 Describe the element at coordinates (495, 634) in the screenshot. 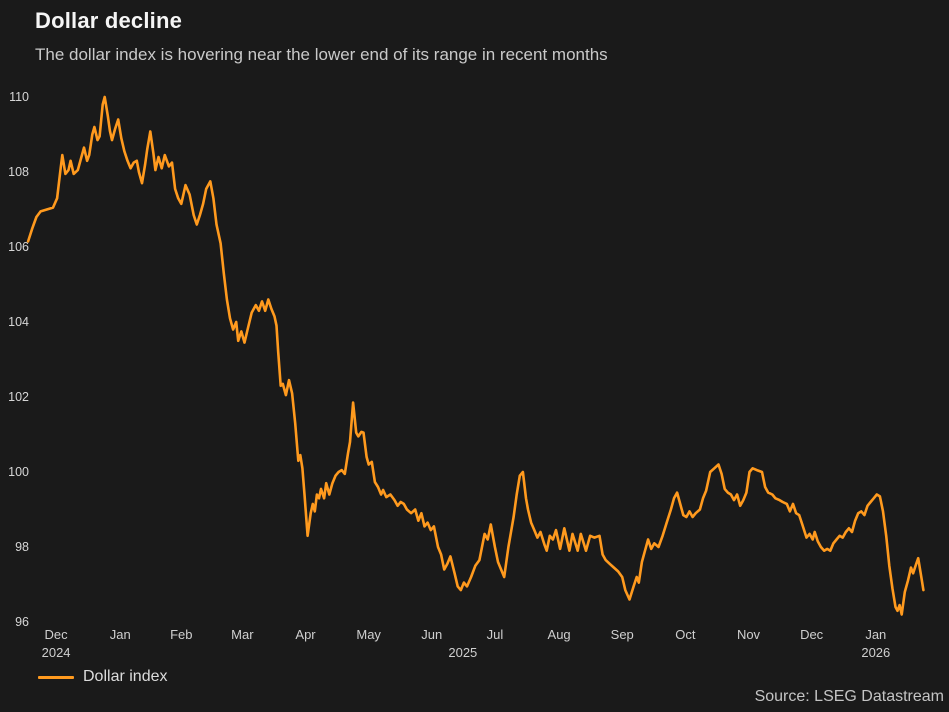

I see `x-axis-month-label: Jul` at that location.